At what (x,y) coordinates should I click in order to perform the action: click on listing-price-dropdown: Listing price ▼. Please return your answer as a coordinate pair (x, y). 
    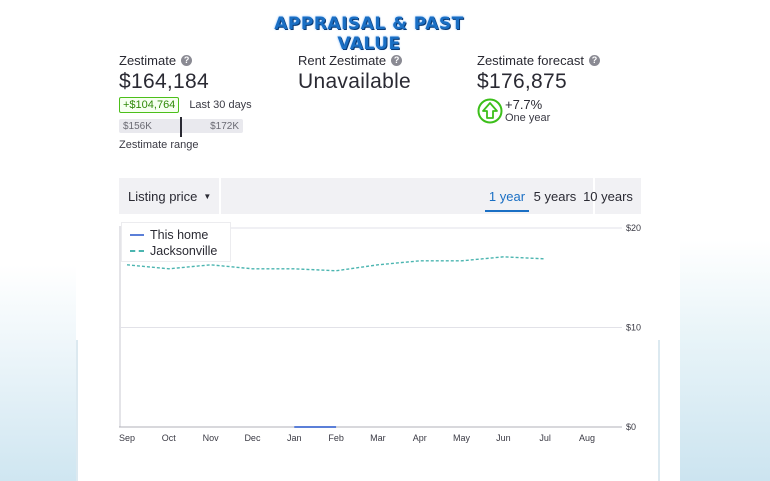
    Looking at the image, I should click on (170, 196).